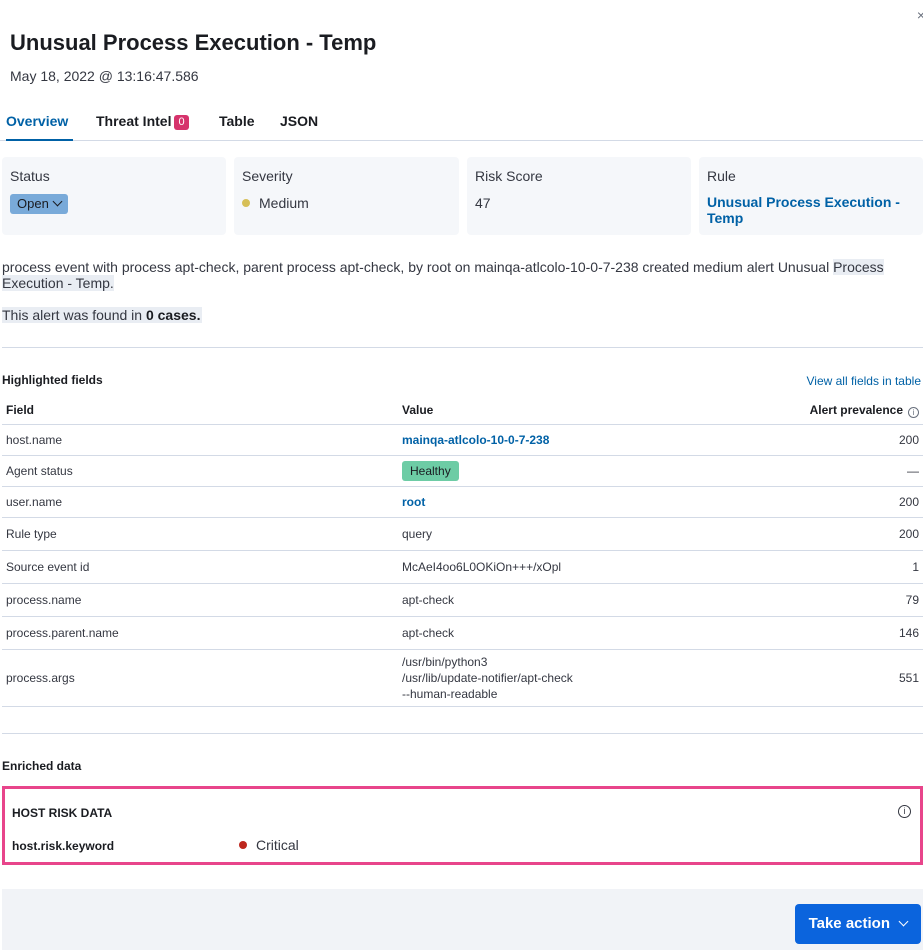 This screenshot has height=950, width=923. Describe the element at coordinates (346, 203) in the screenshot. I see `severity-value: Medium` at that location.